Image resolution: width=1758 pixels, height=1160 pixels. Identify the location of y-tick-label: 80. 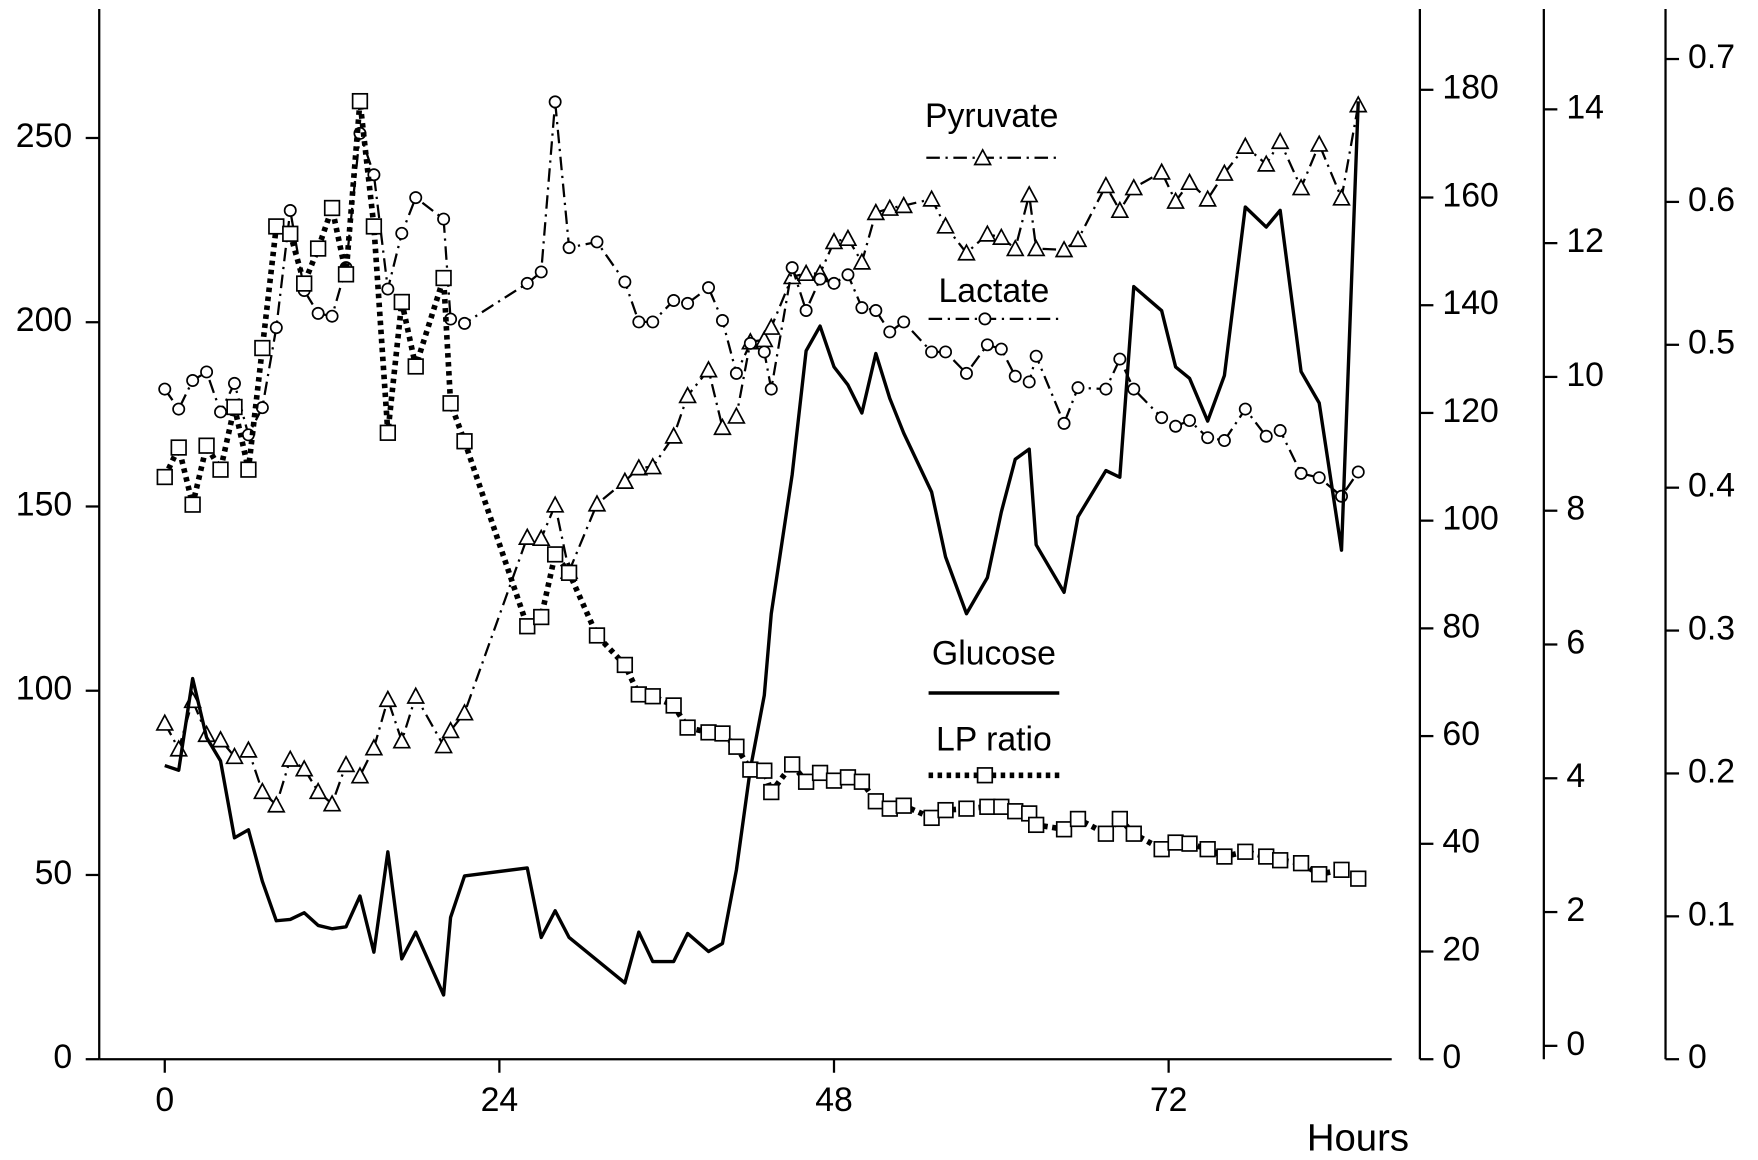
(1461, 626).